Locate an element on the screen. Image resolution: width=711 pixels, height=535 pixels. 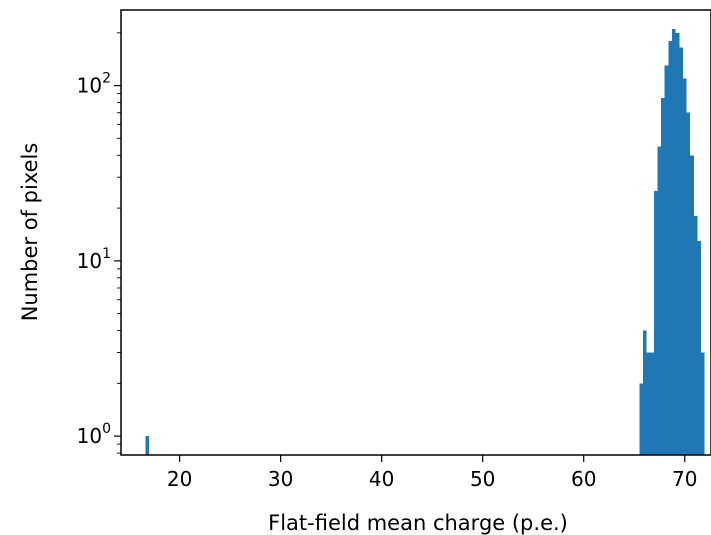
x-tick-label: 30 is located at coordinates (280, 479).